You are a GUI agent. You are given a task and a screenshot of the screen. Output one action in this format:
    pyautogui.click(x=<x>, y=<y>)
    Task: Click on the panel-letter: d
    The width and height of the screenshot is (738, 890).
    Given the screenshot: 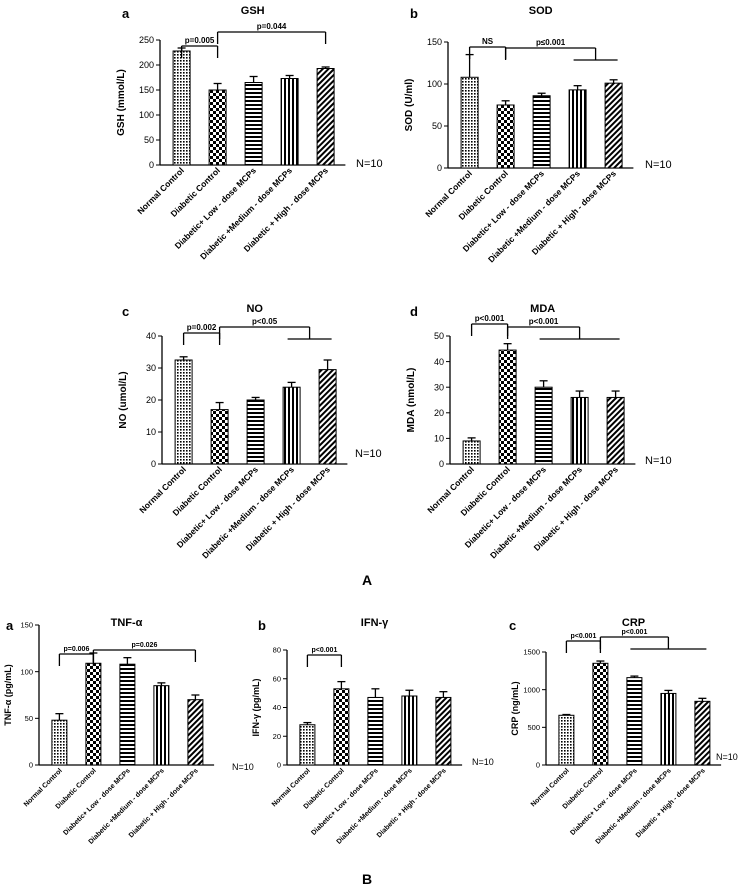 What is the action you would take?
    pyautogui.click(x=414, y=311)
    